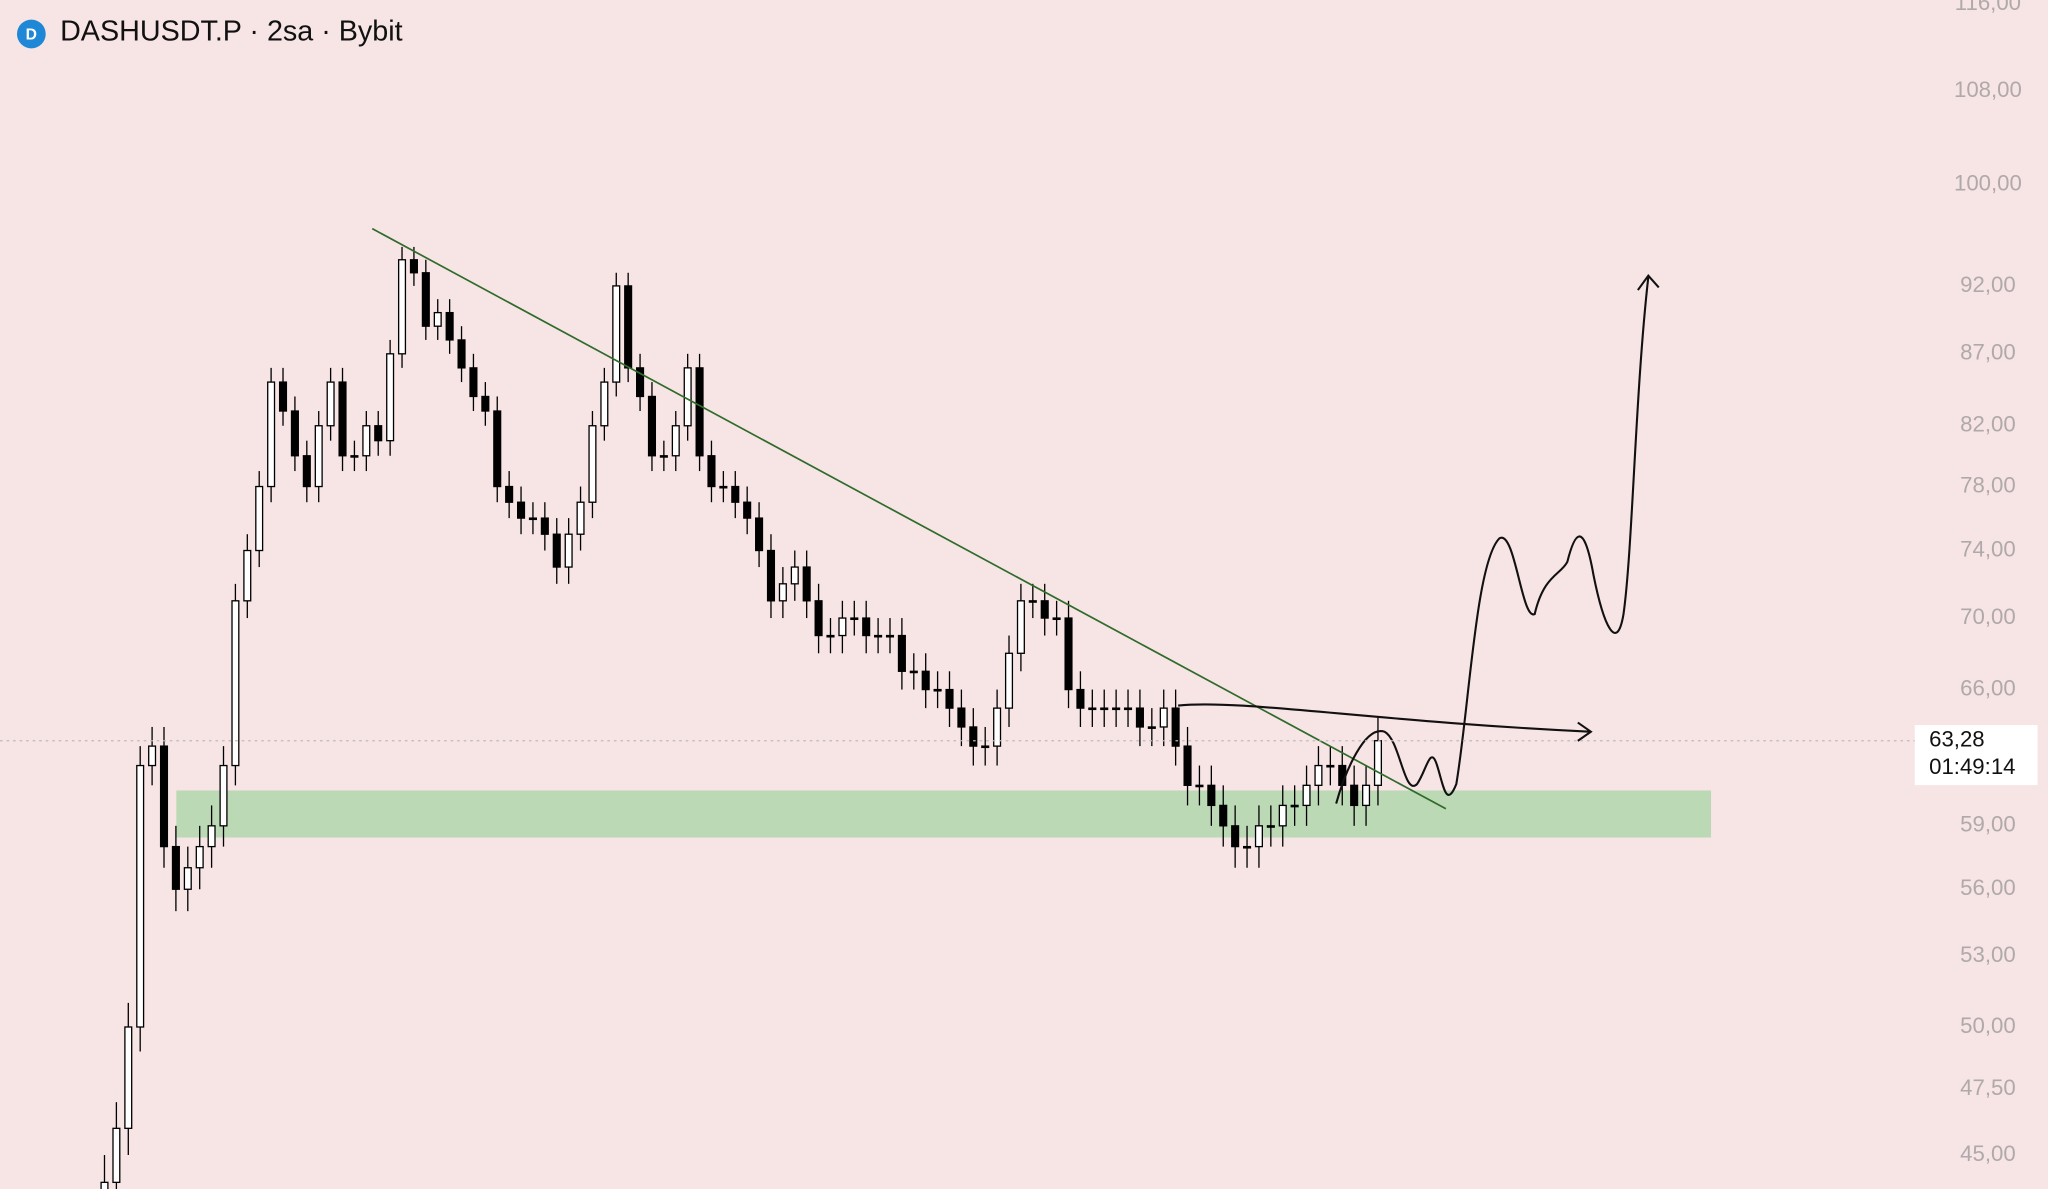  Describe the element at coordinates (944, 814) in the screenshot. I see `support-zone` at that location.